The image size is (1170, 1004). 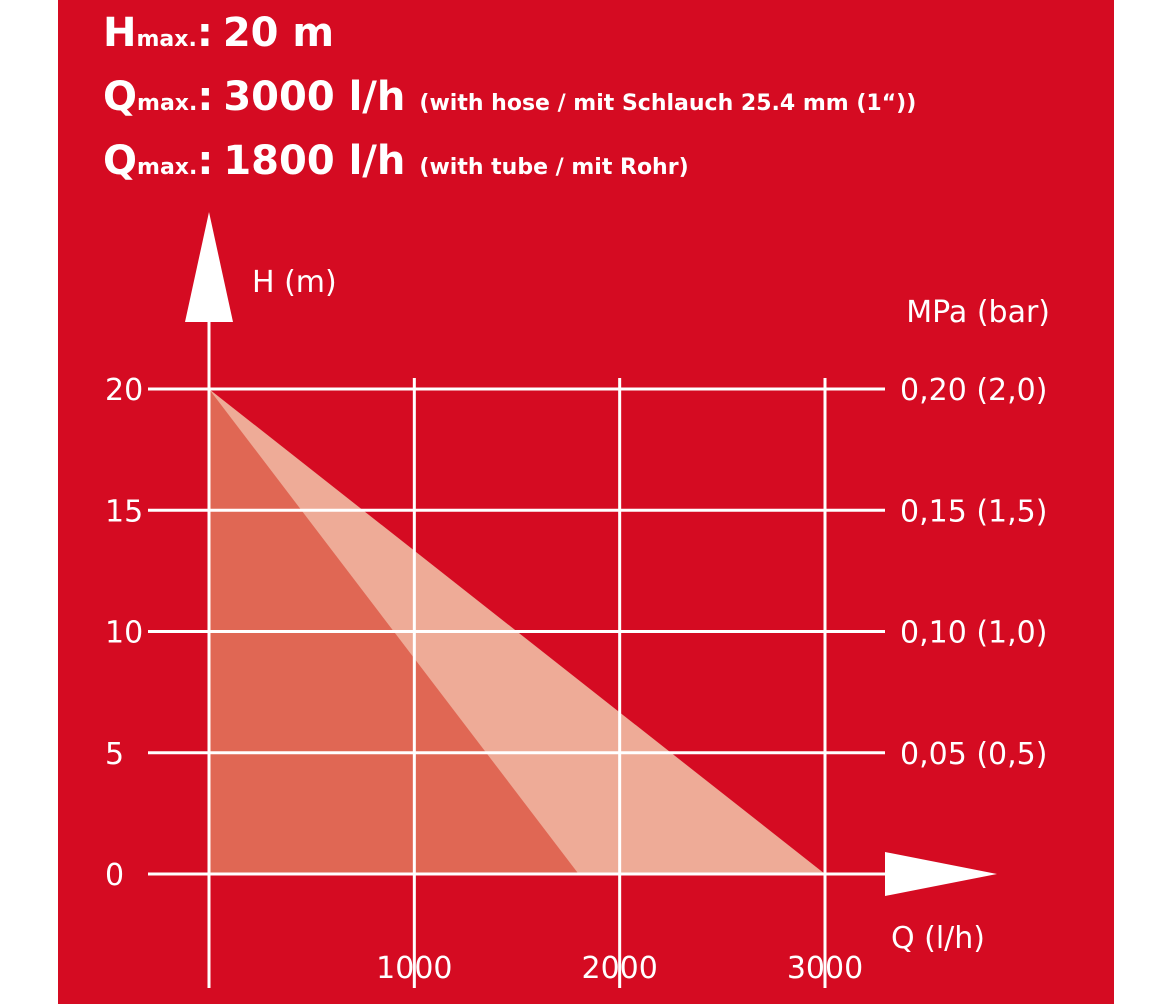 I want to click on spec-hmax: Hmax.: 20 m, so click(x=218, y=33).